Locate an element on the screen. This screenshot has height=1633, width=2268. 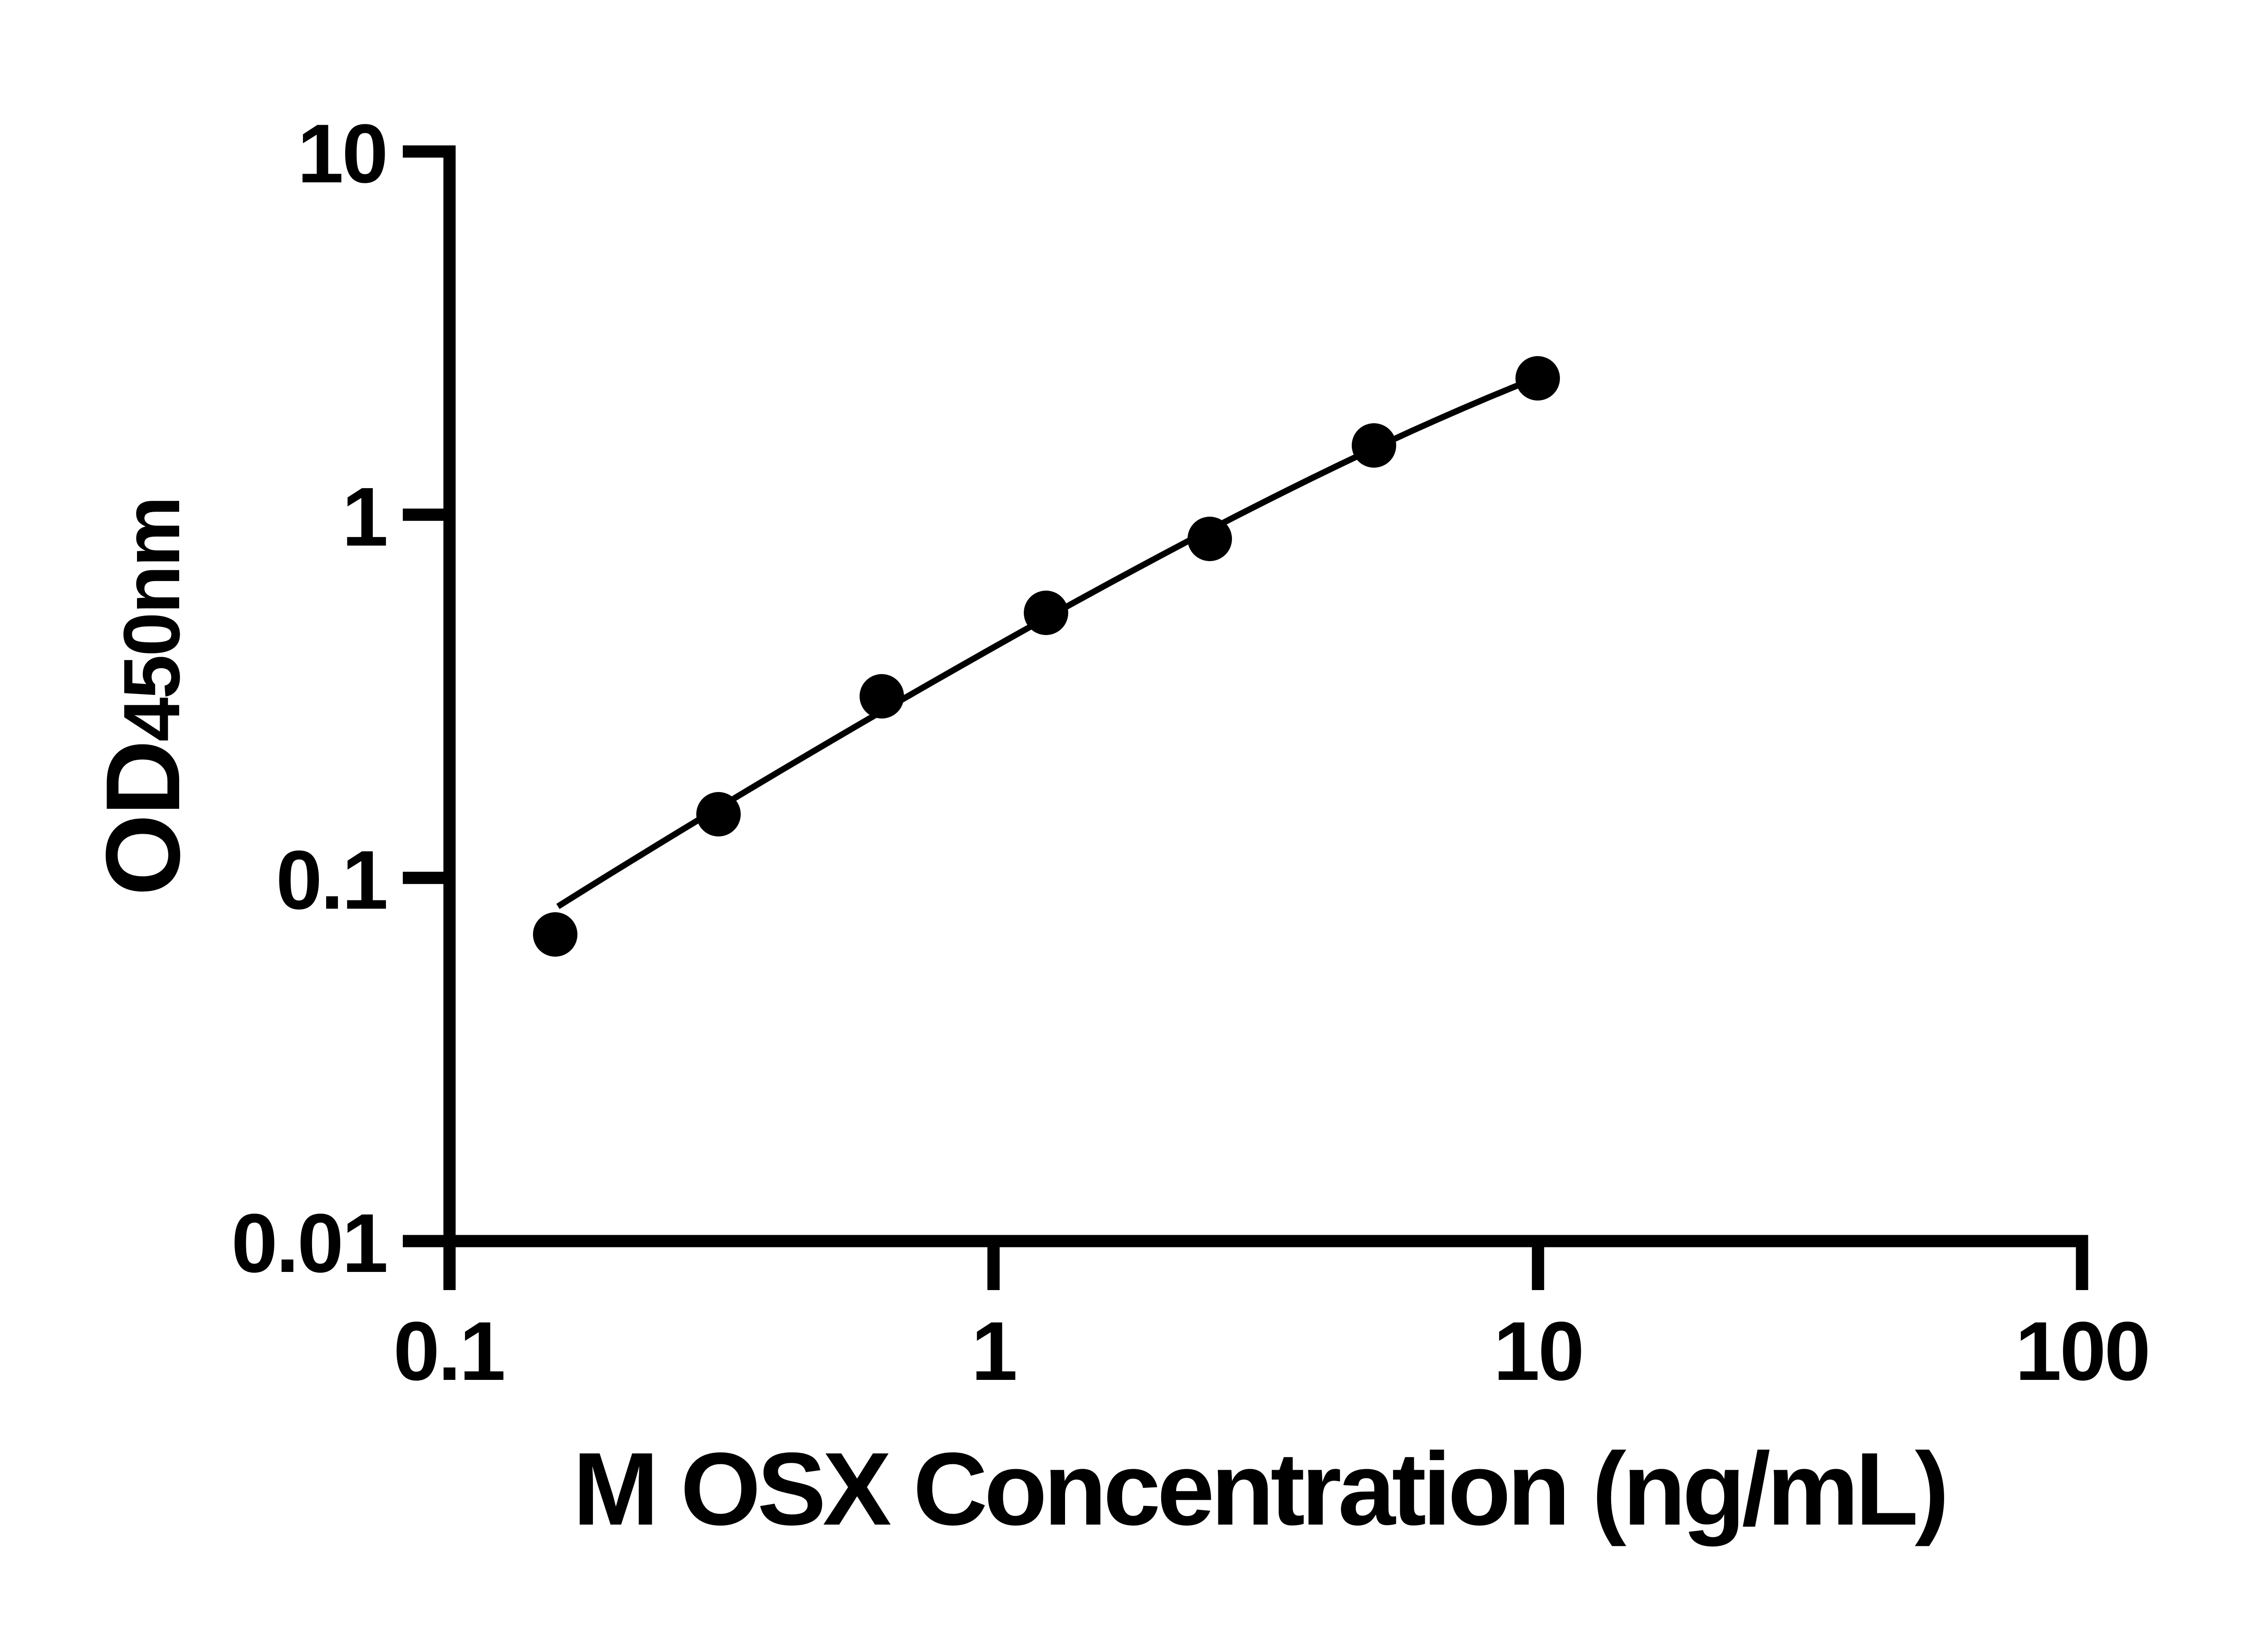
svg-text: M OSX Concentration (ng/mL) is located at coordinates (1260, 1489).